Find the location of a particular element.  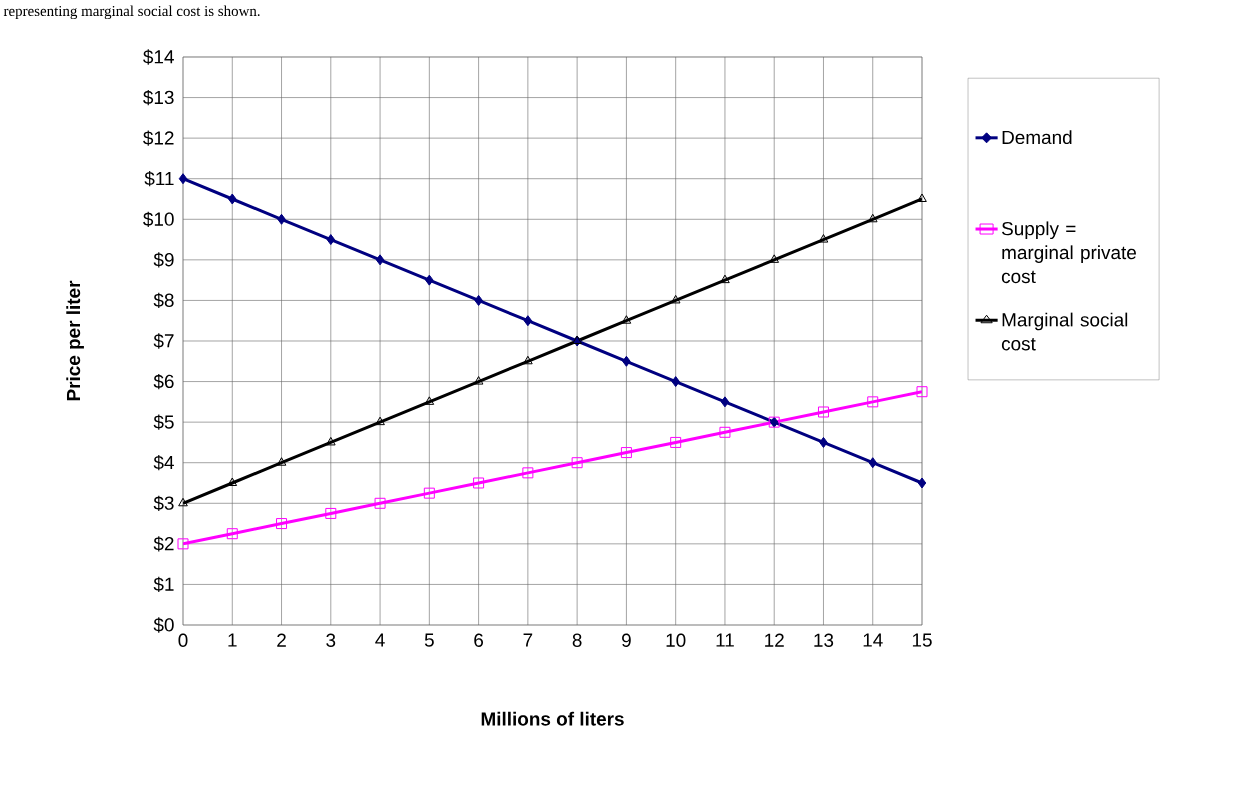

y-tick-label: $11 is located at coordinates (159, 179).